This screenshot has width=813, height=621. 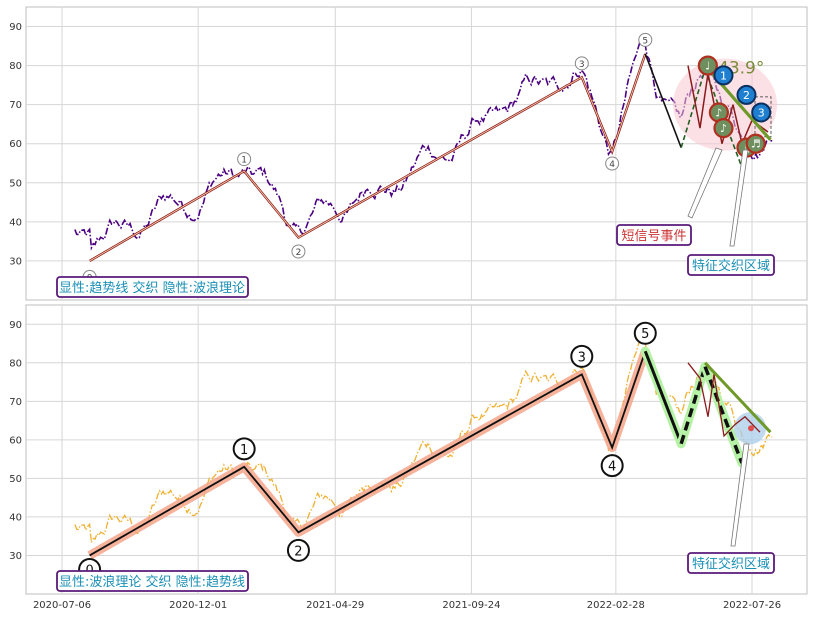 I want to click on panel-caption: 显性:趋势线 交织 隐性:波浪理论, so click(x=152, y=288).